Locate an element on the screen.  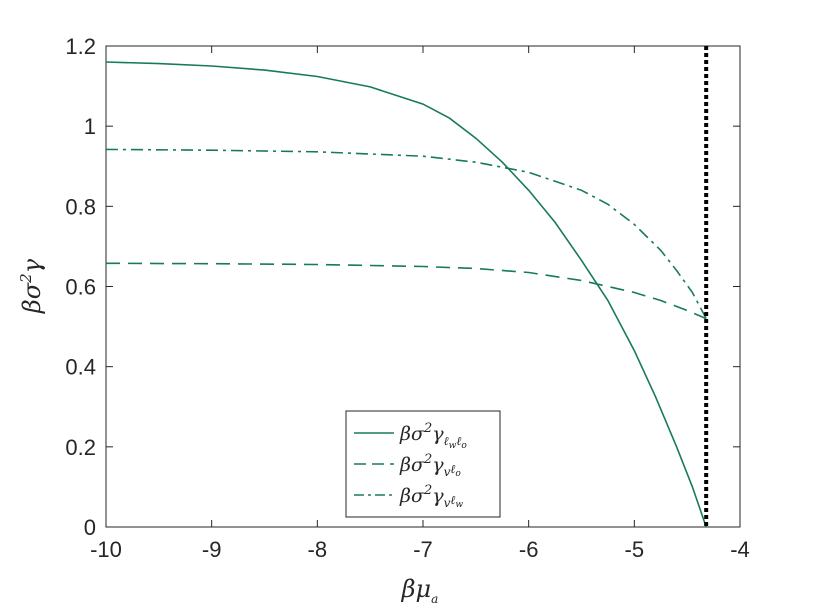
x-tick-label: -4 is located at coordinates (740, 549).